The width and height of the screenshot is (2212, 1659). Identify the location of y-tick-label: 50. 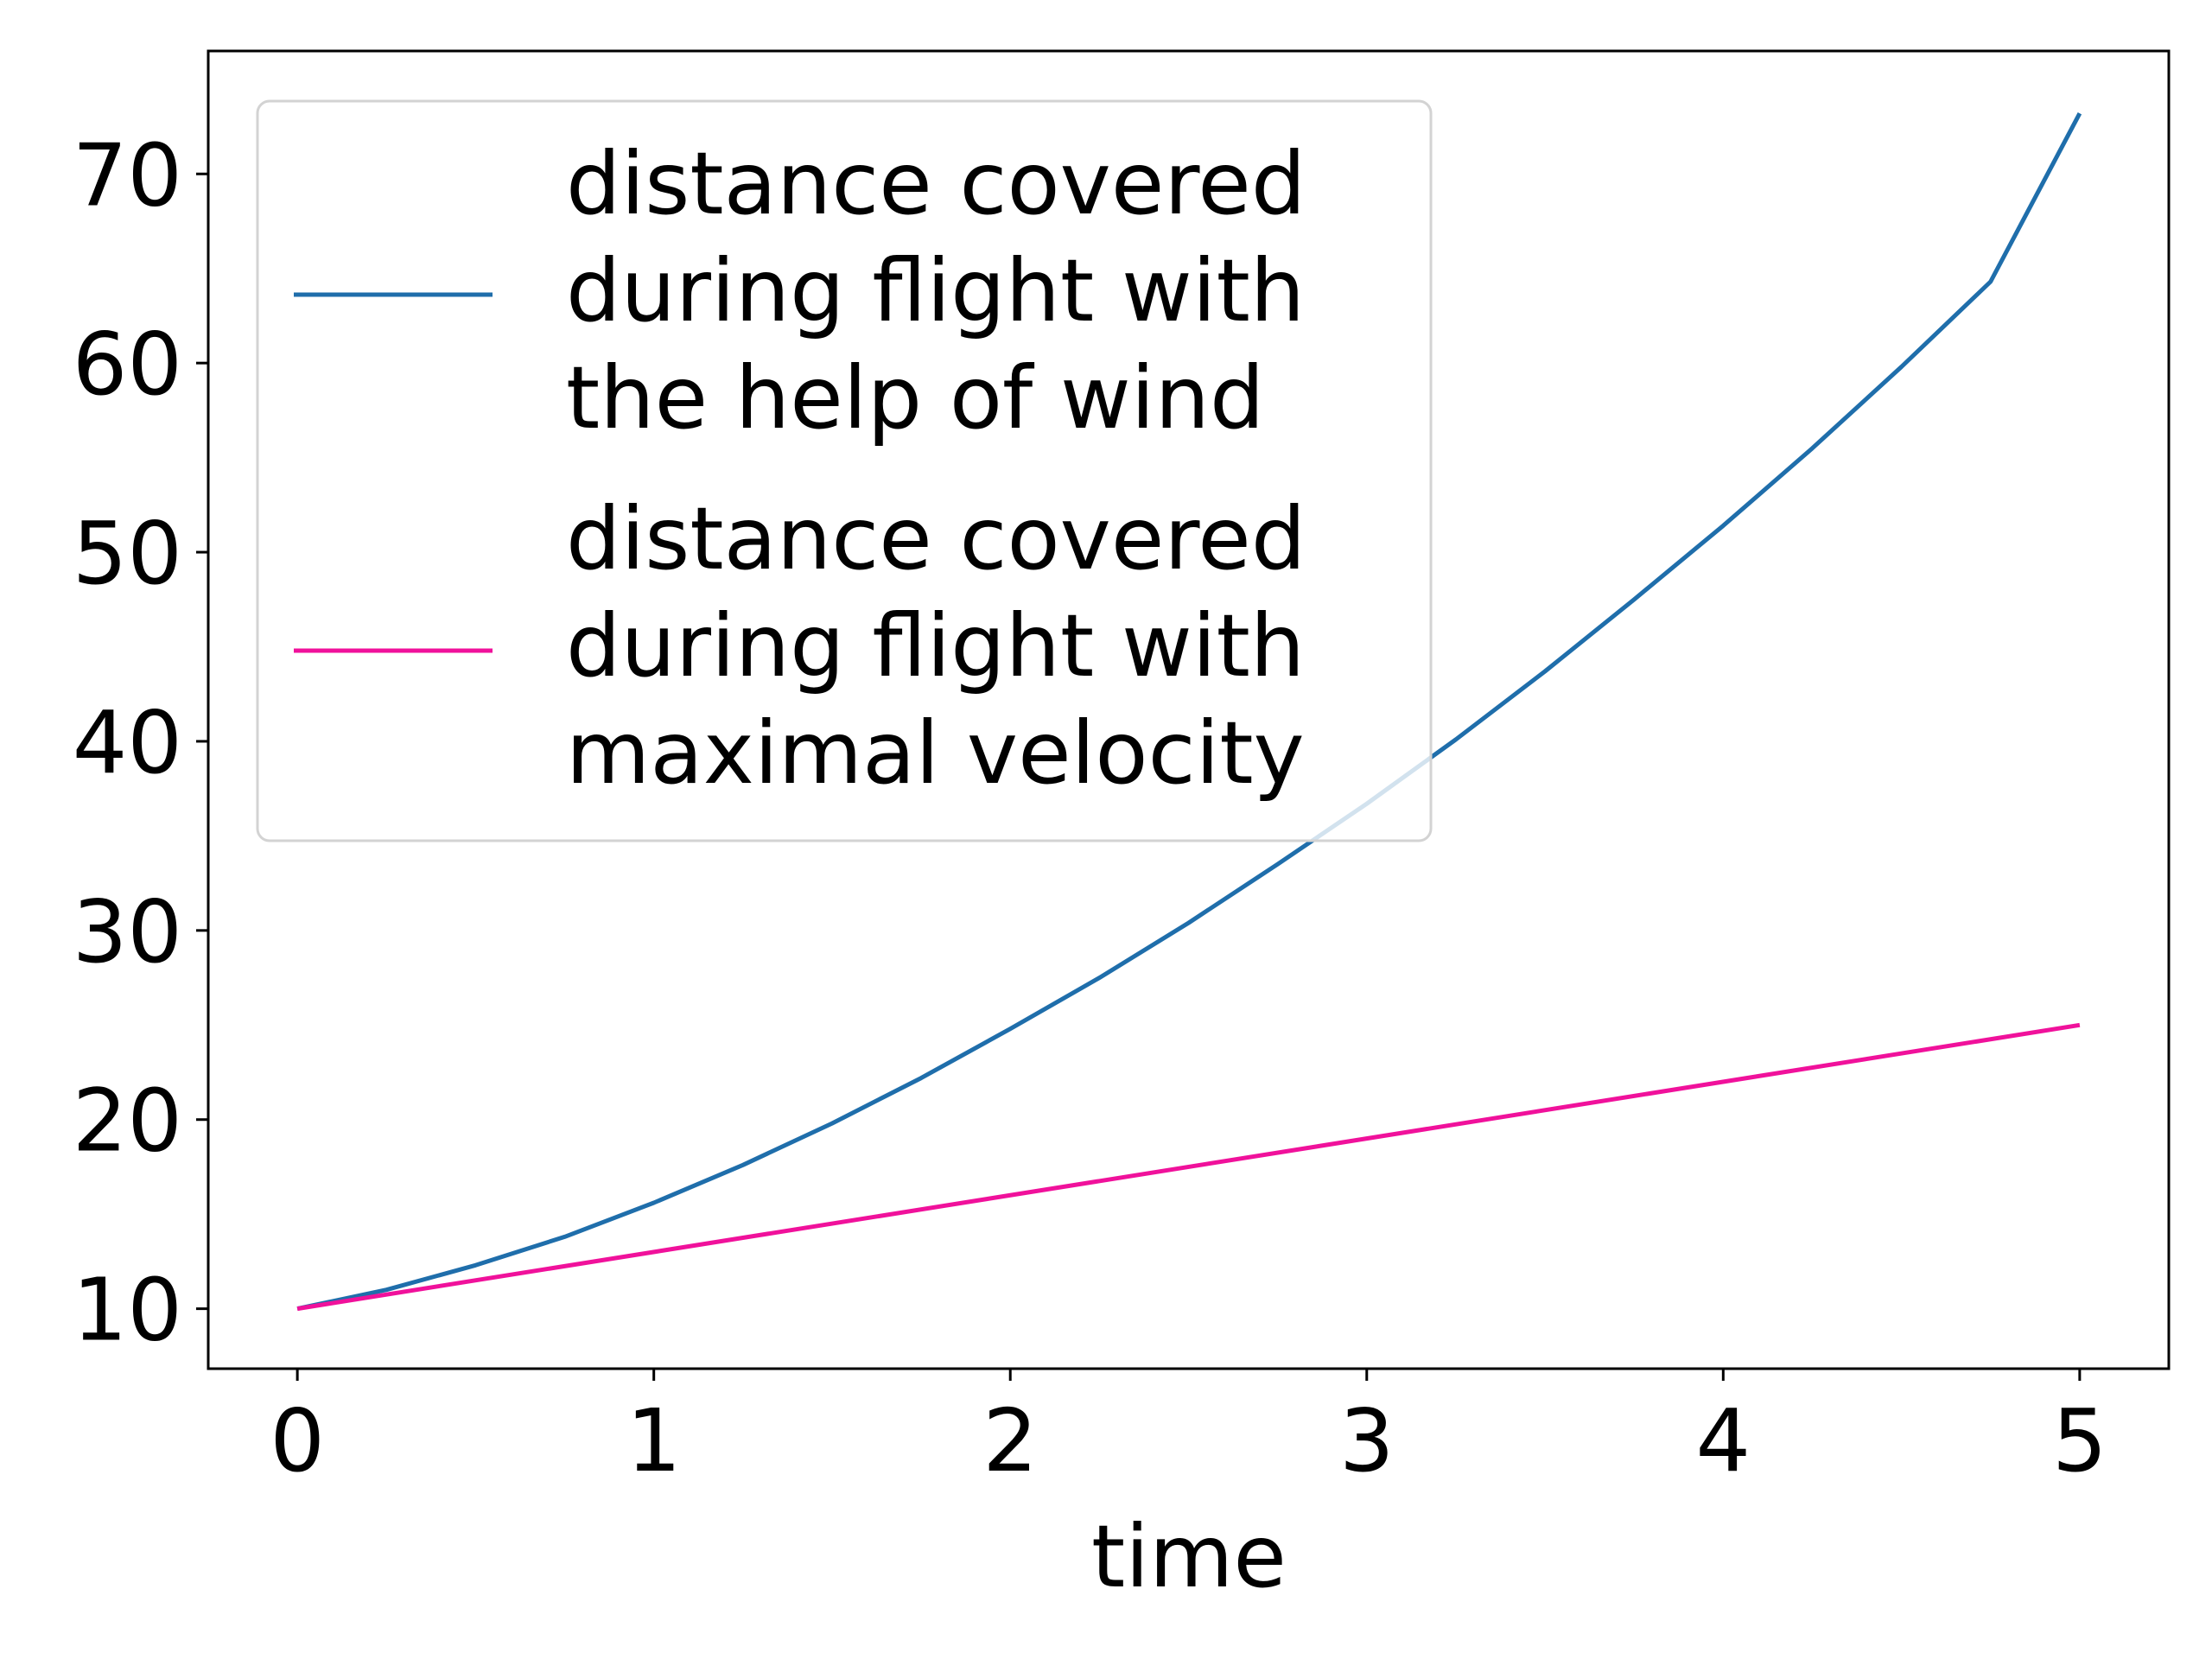
(127, 553).